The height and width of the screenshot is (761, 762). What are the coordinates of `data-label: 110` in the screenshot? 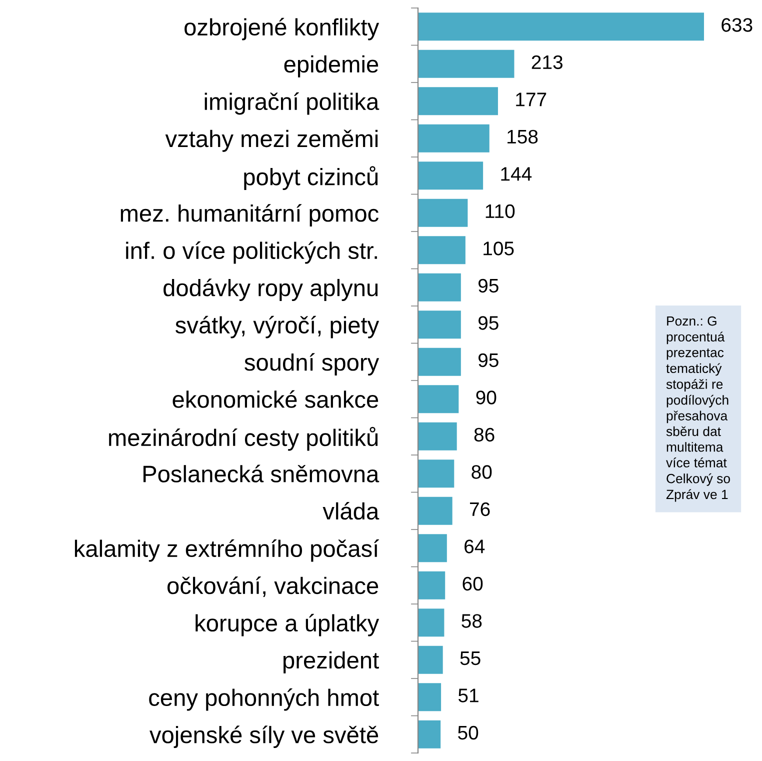 It's located at (500, 211).